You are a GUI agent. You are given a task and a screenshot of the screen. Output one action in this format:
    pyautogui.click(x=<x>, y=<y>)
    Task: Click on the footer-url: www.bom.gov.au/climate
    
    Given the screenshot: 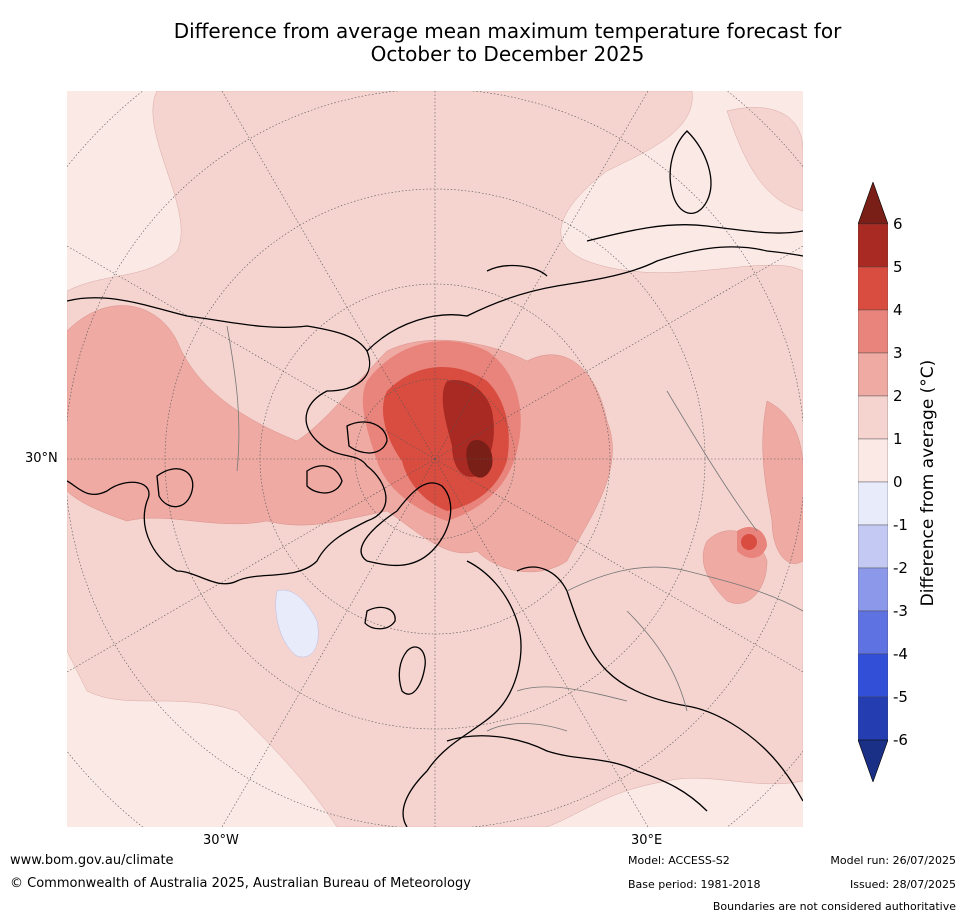 What is the action you would take?
    pyautogui.click(x=92, y=860)
    